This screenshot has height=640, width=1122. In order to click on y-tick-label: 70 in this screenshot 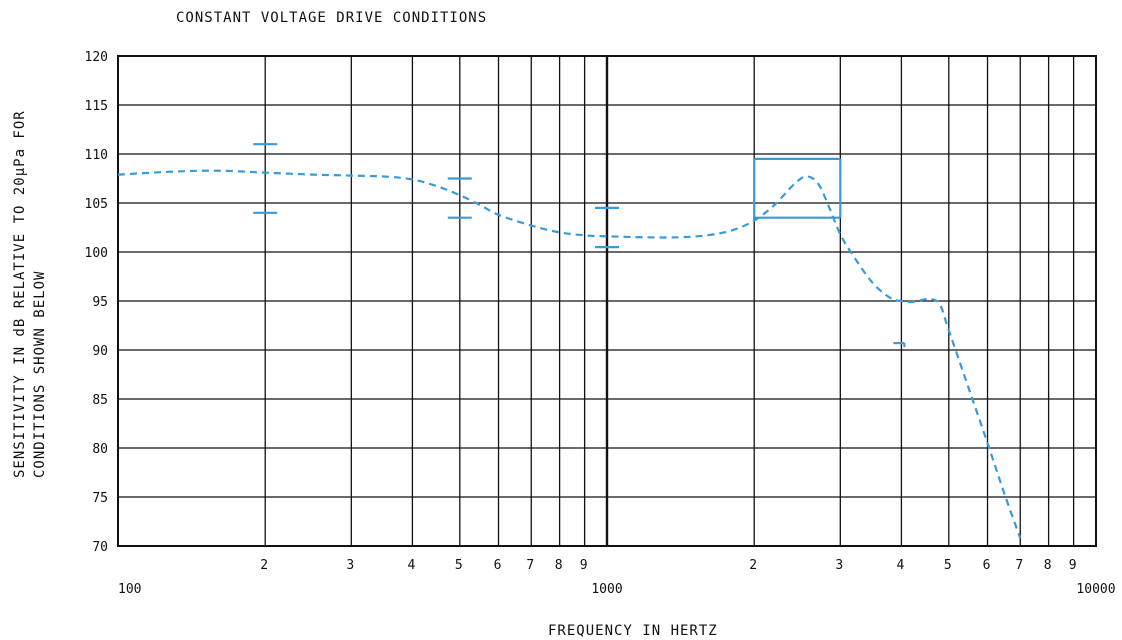, I will do `click(100, 547)`.